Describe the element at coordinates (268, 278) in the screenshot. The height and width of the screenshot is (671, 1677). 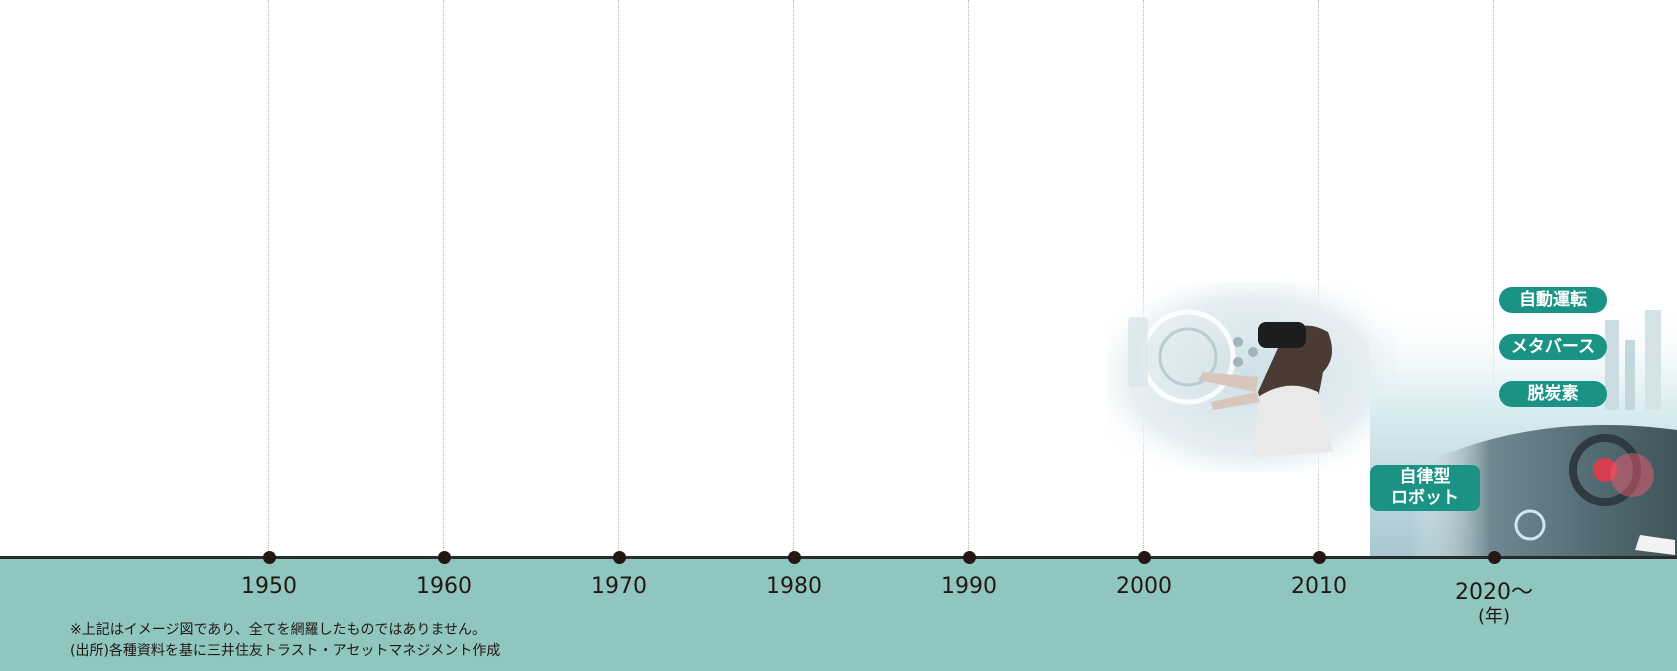
I see `gridline-1950` at that location.